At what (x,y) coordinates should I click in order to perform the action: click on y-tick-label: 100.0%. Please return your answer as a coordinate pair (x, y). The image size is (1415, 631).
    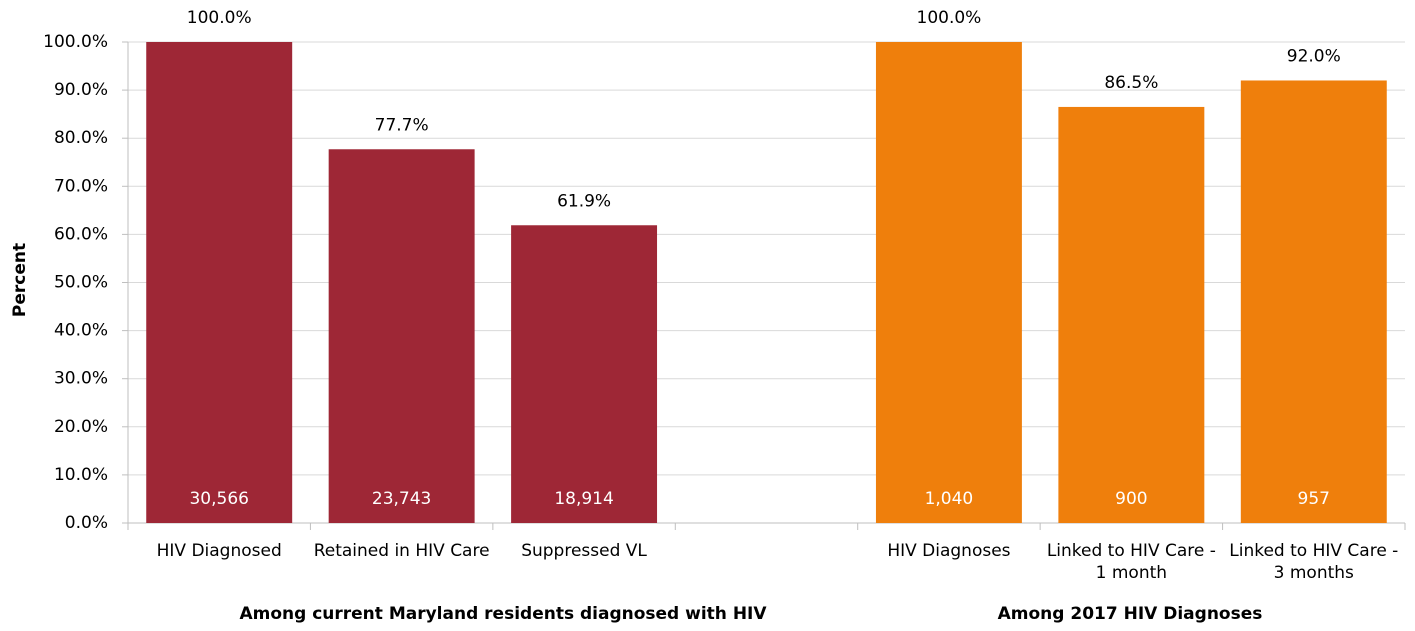
    Looking at the image, I should click on (75, 42).